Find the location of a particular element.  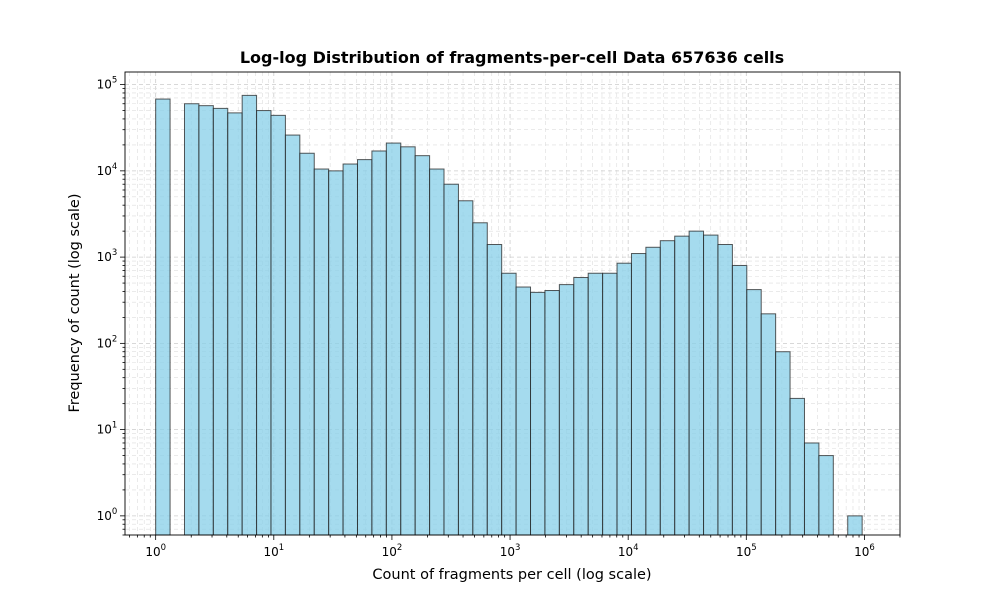

x-tick-label: 10⁶ is located at coordinates (864, 551).